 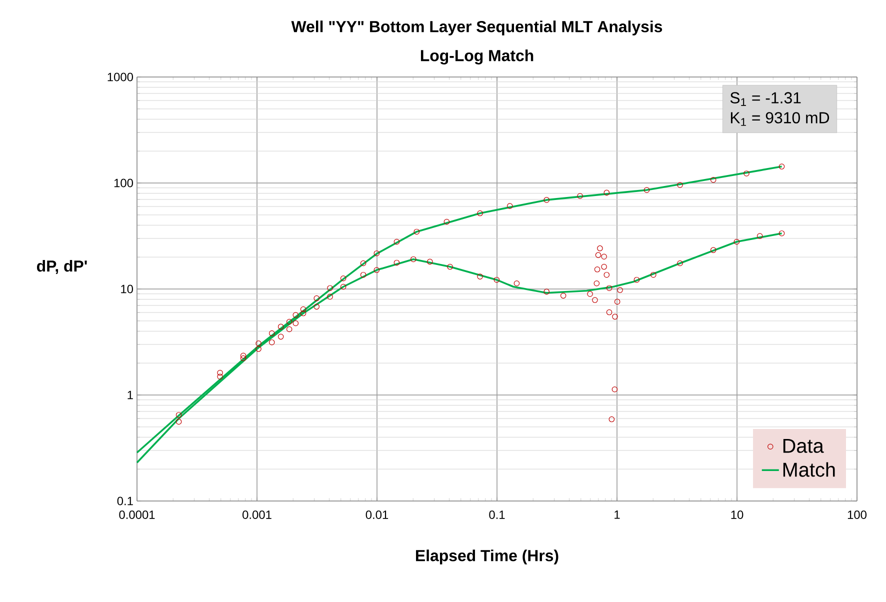 What do you see at coordinates (497, 514) in the screenshot?
I see `x-tick-label: 0.1` at bounding box center [497, 514].